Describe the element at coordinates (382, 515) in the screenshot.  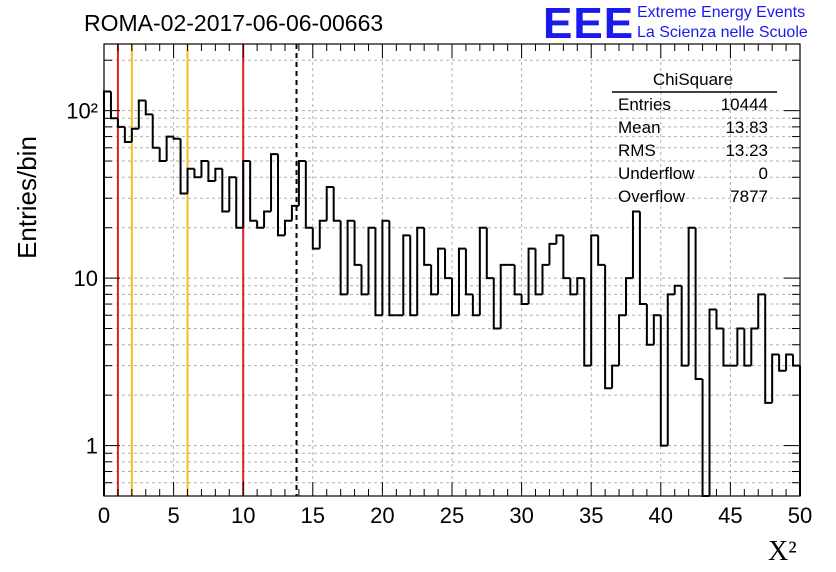
I see `x-tick-label: 20` at that location.